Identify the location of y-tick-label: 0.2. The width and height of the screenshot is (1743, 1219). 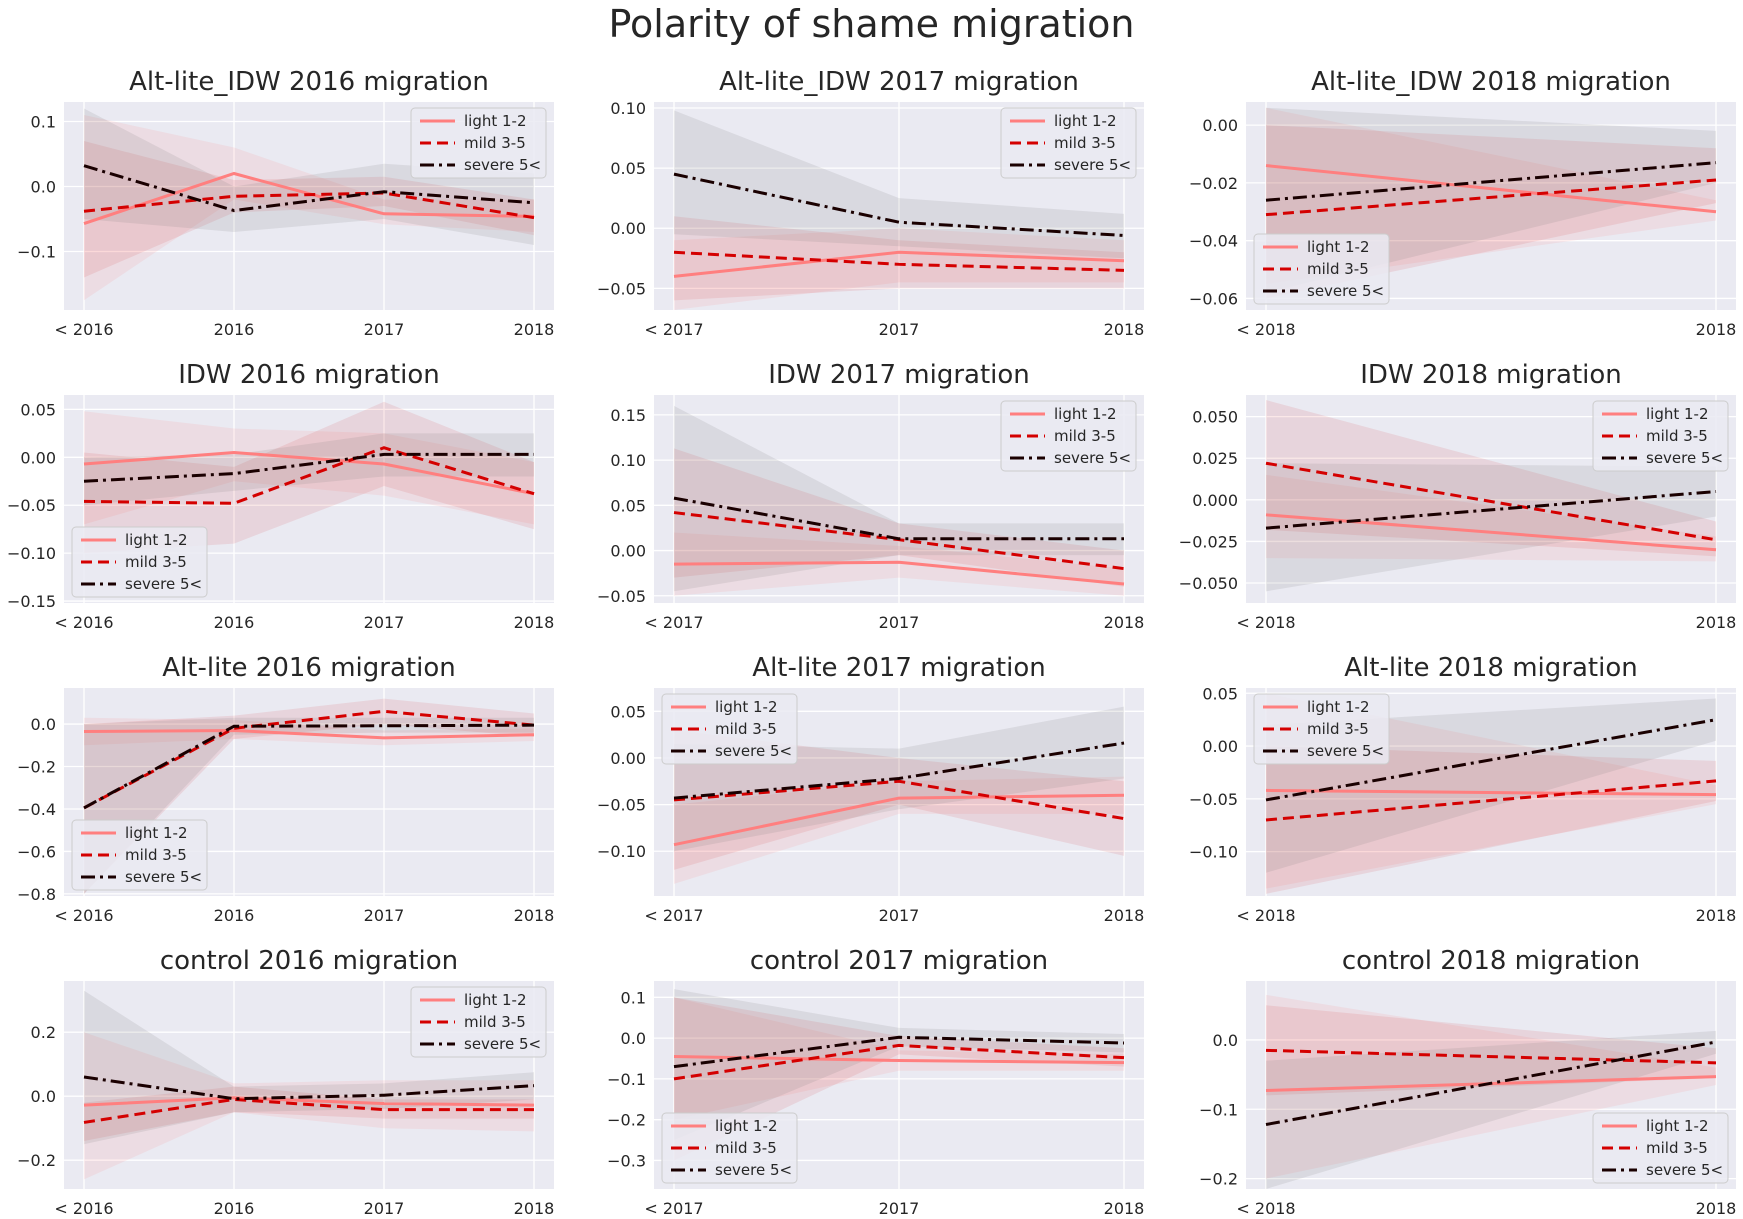
(43, 1032).